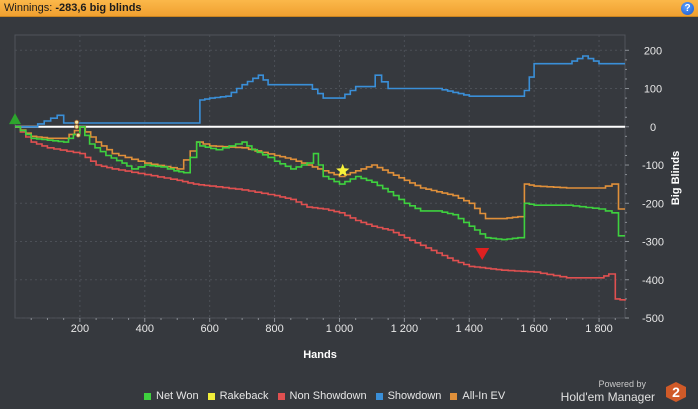  What do you see at coordinates (484, 396) in the screenshot?
I see `legend-label: All-In EV` at bounding box center [484, 396].